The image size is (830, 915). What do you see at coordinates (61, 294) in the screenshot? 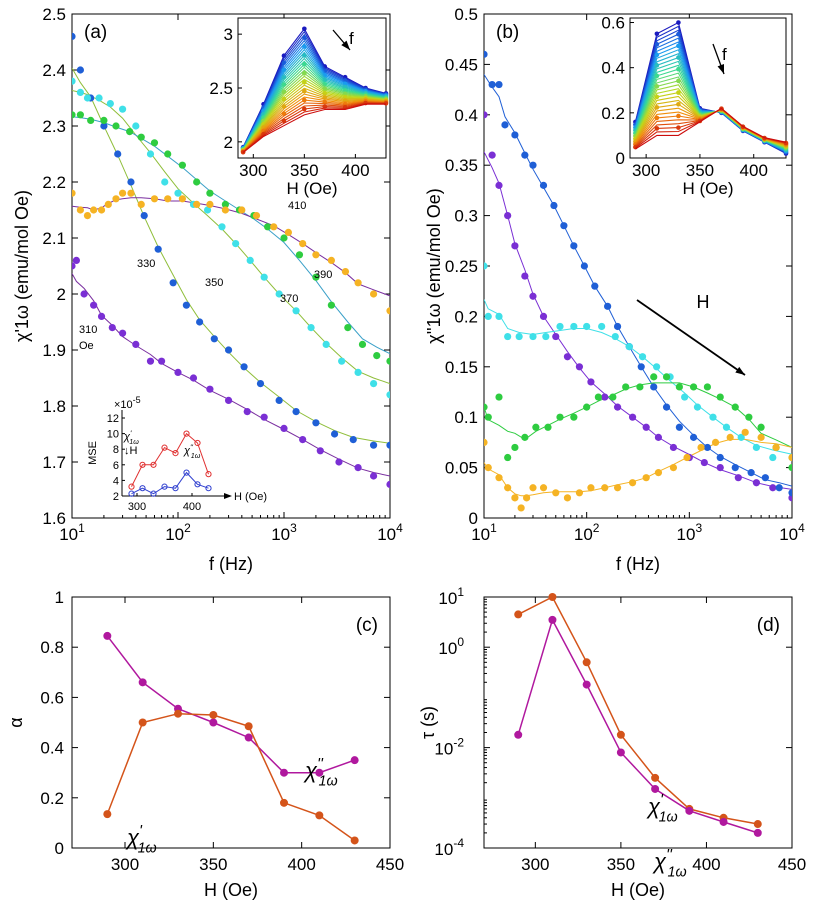
I see `y-tick-label: 2` at bounding box center [61, 294].